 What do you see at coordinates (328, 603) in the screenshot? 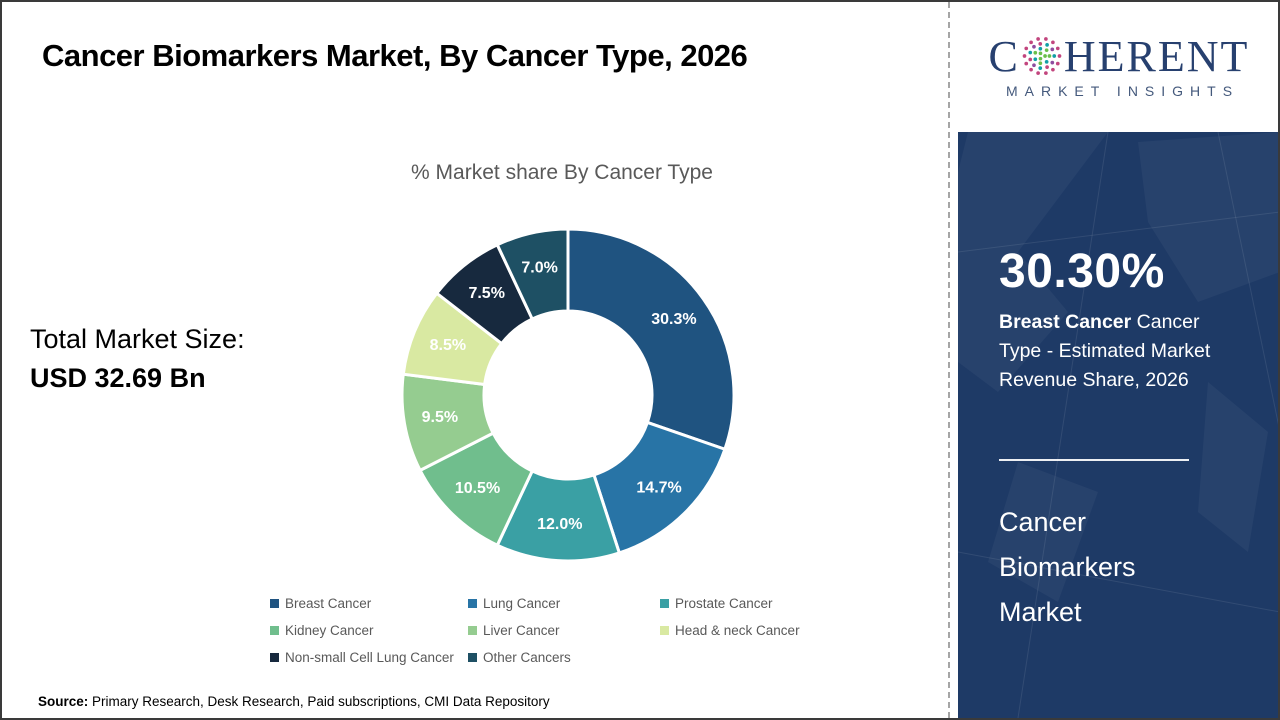
I see `legend-label: Breast Cancer` at bounding box center [328, 603].